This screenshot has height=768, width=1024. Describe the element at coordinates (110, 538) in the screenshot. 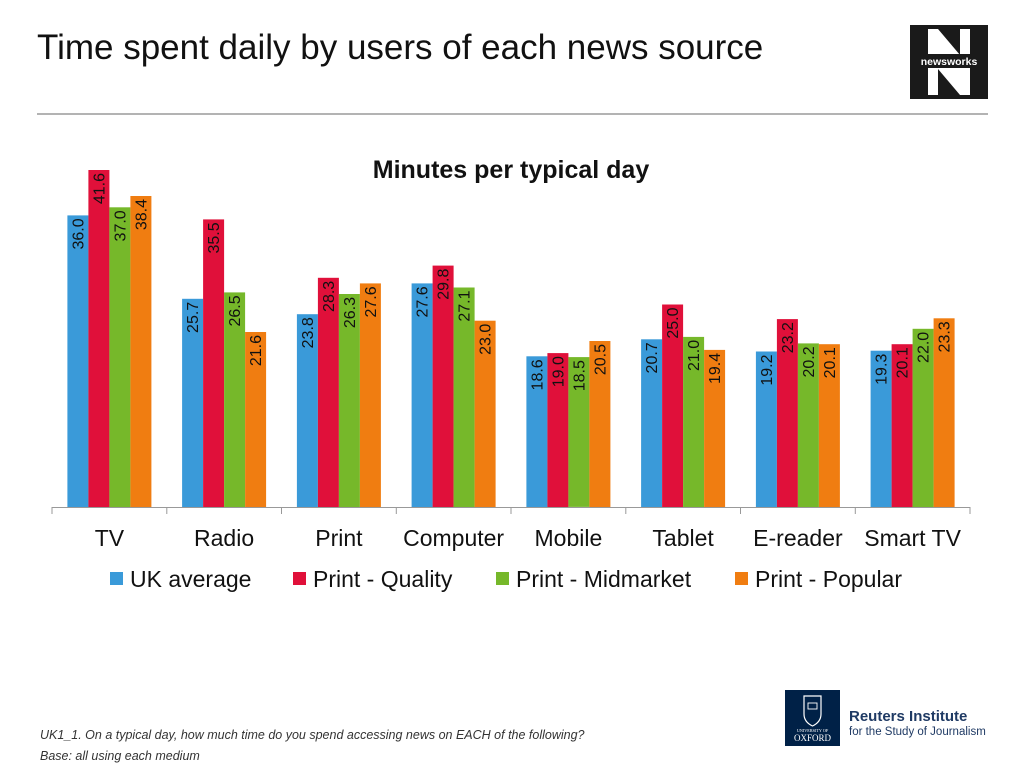

I see `x-tick-label-tv: TV` at that location.